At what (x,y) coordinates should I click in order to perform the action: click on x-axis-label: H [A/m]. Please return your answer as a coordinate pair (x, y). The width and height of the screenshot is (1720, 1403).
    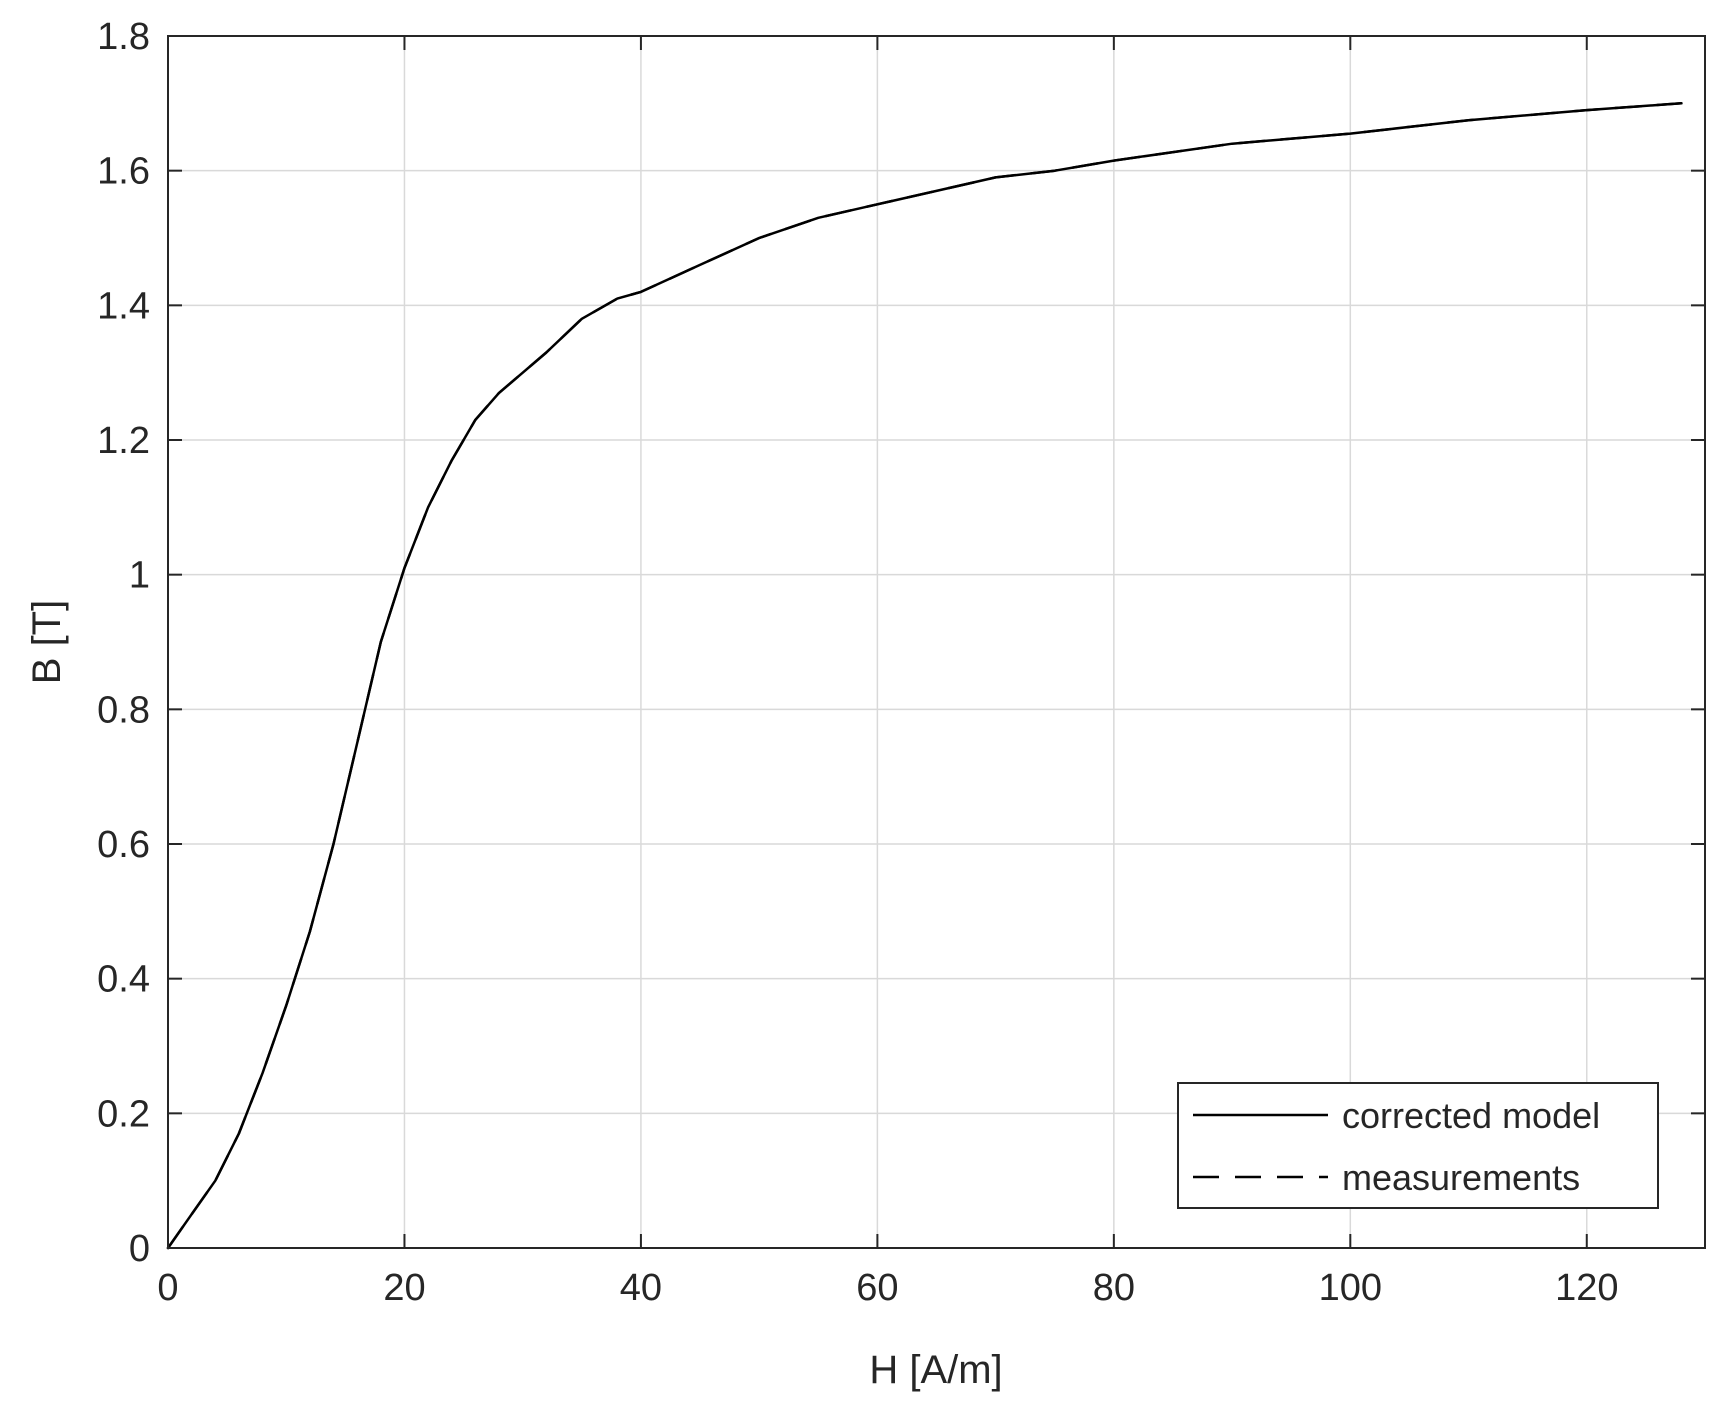
    Looking at the image, I should click on (935, 1370).